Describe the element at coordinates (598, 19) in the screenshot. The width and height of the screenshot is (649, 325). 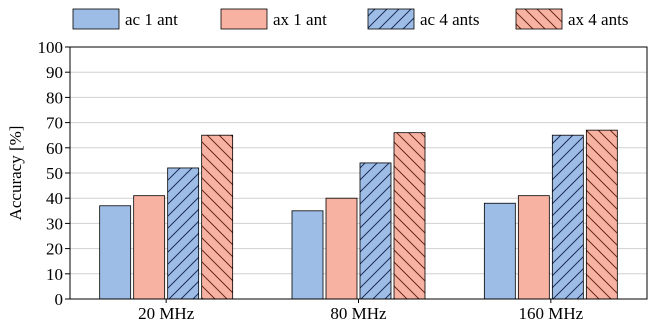
I see `legend-label: ax 4 ants` at that location.